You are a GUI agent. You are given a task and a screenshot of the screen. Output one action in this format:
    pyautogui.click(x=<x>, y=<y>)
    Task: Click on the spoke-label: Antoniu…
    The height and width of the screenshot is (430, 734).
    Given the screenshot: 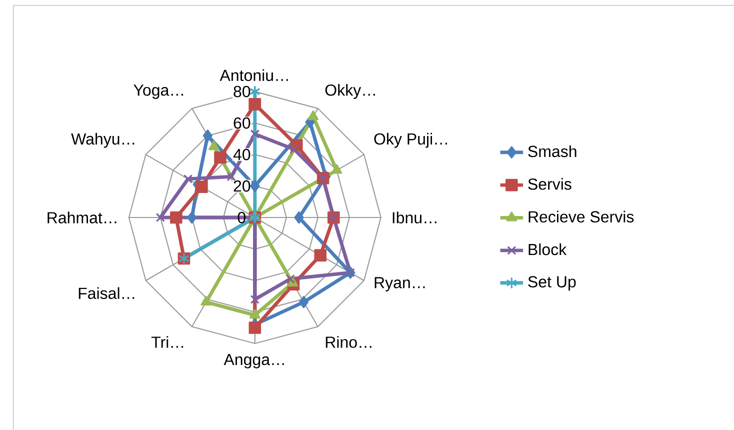 What is the action you would take?
    pyautogui.click(x=254, y=75)
    